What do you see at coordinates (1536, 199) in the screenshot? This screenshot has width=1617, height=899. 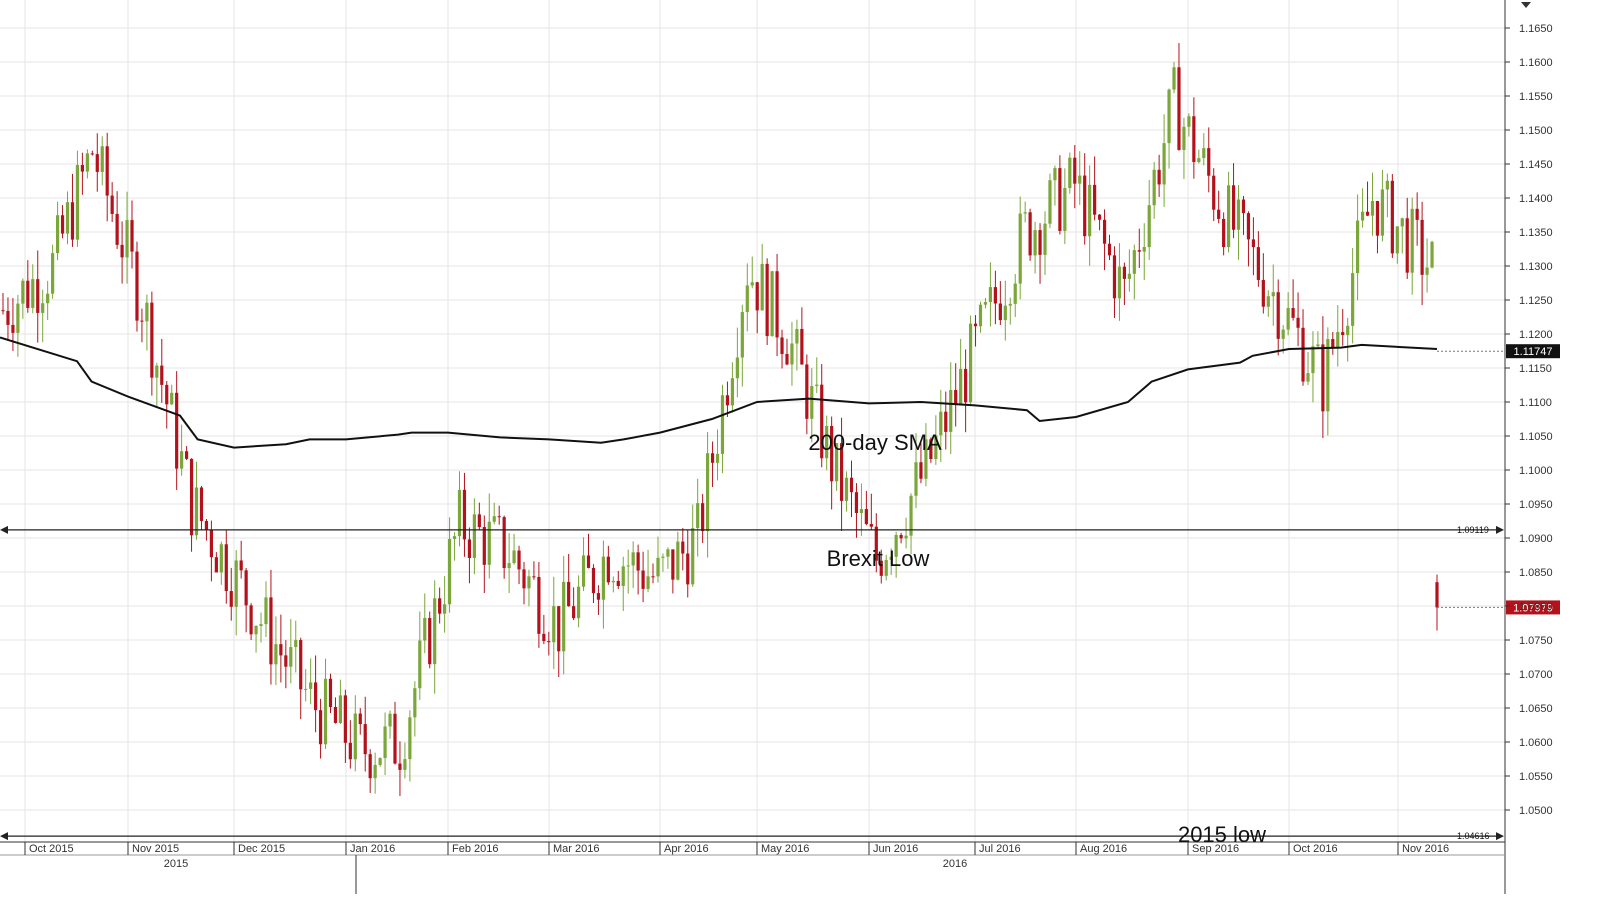 I see `y-tick-label: 1.1400` at bounding box center [1536, 199].